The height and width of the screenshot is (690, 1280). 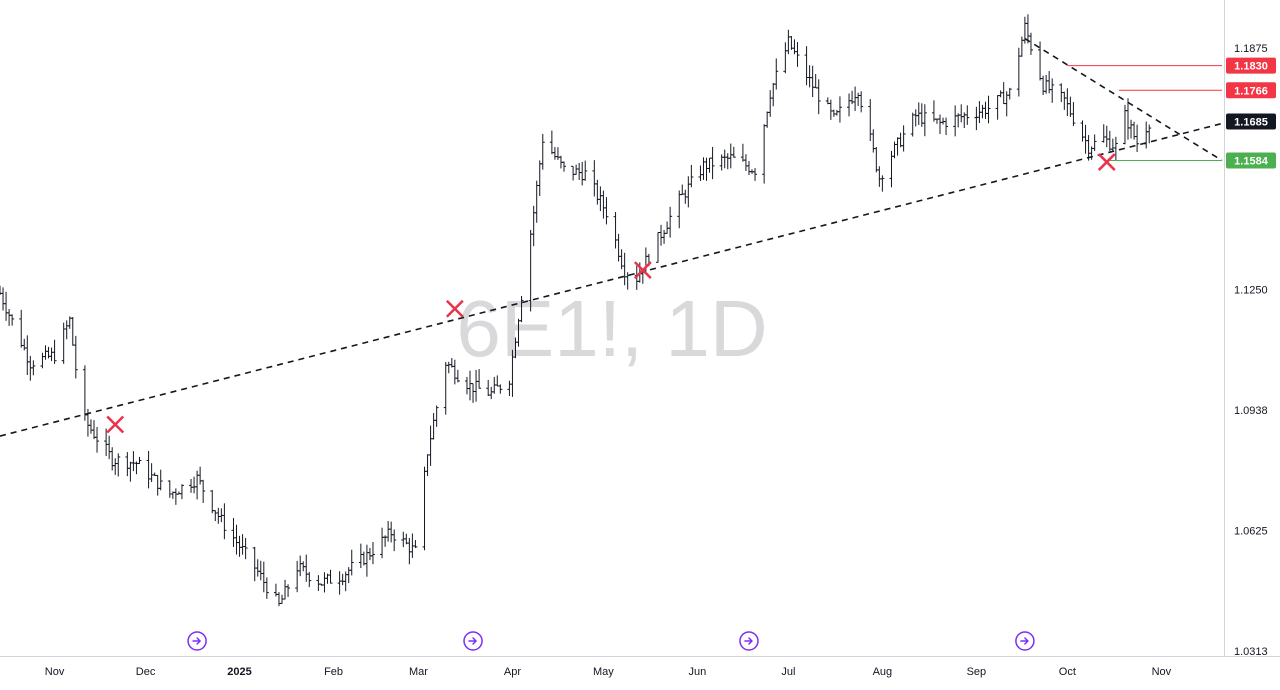 What do you see at coordinates (883, 672) in the screenshot?
I see `time-tick-label: Aug` at bounding box center [883, 672].